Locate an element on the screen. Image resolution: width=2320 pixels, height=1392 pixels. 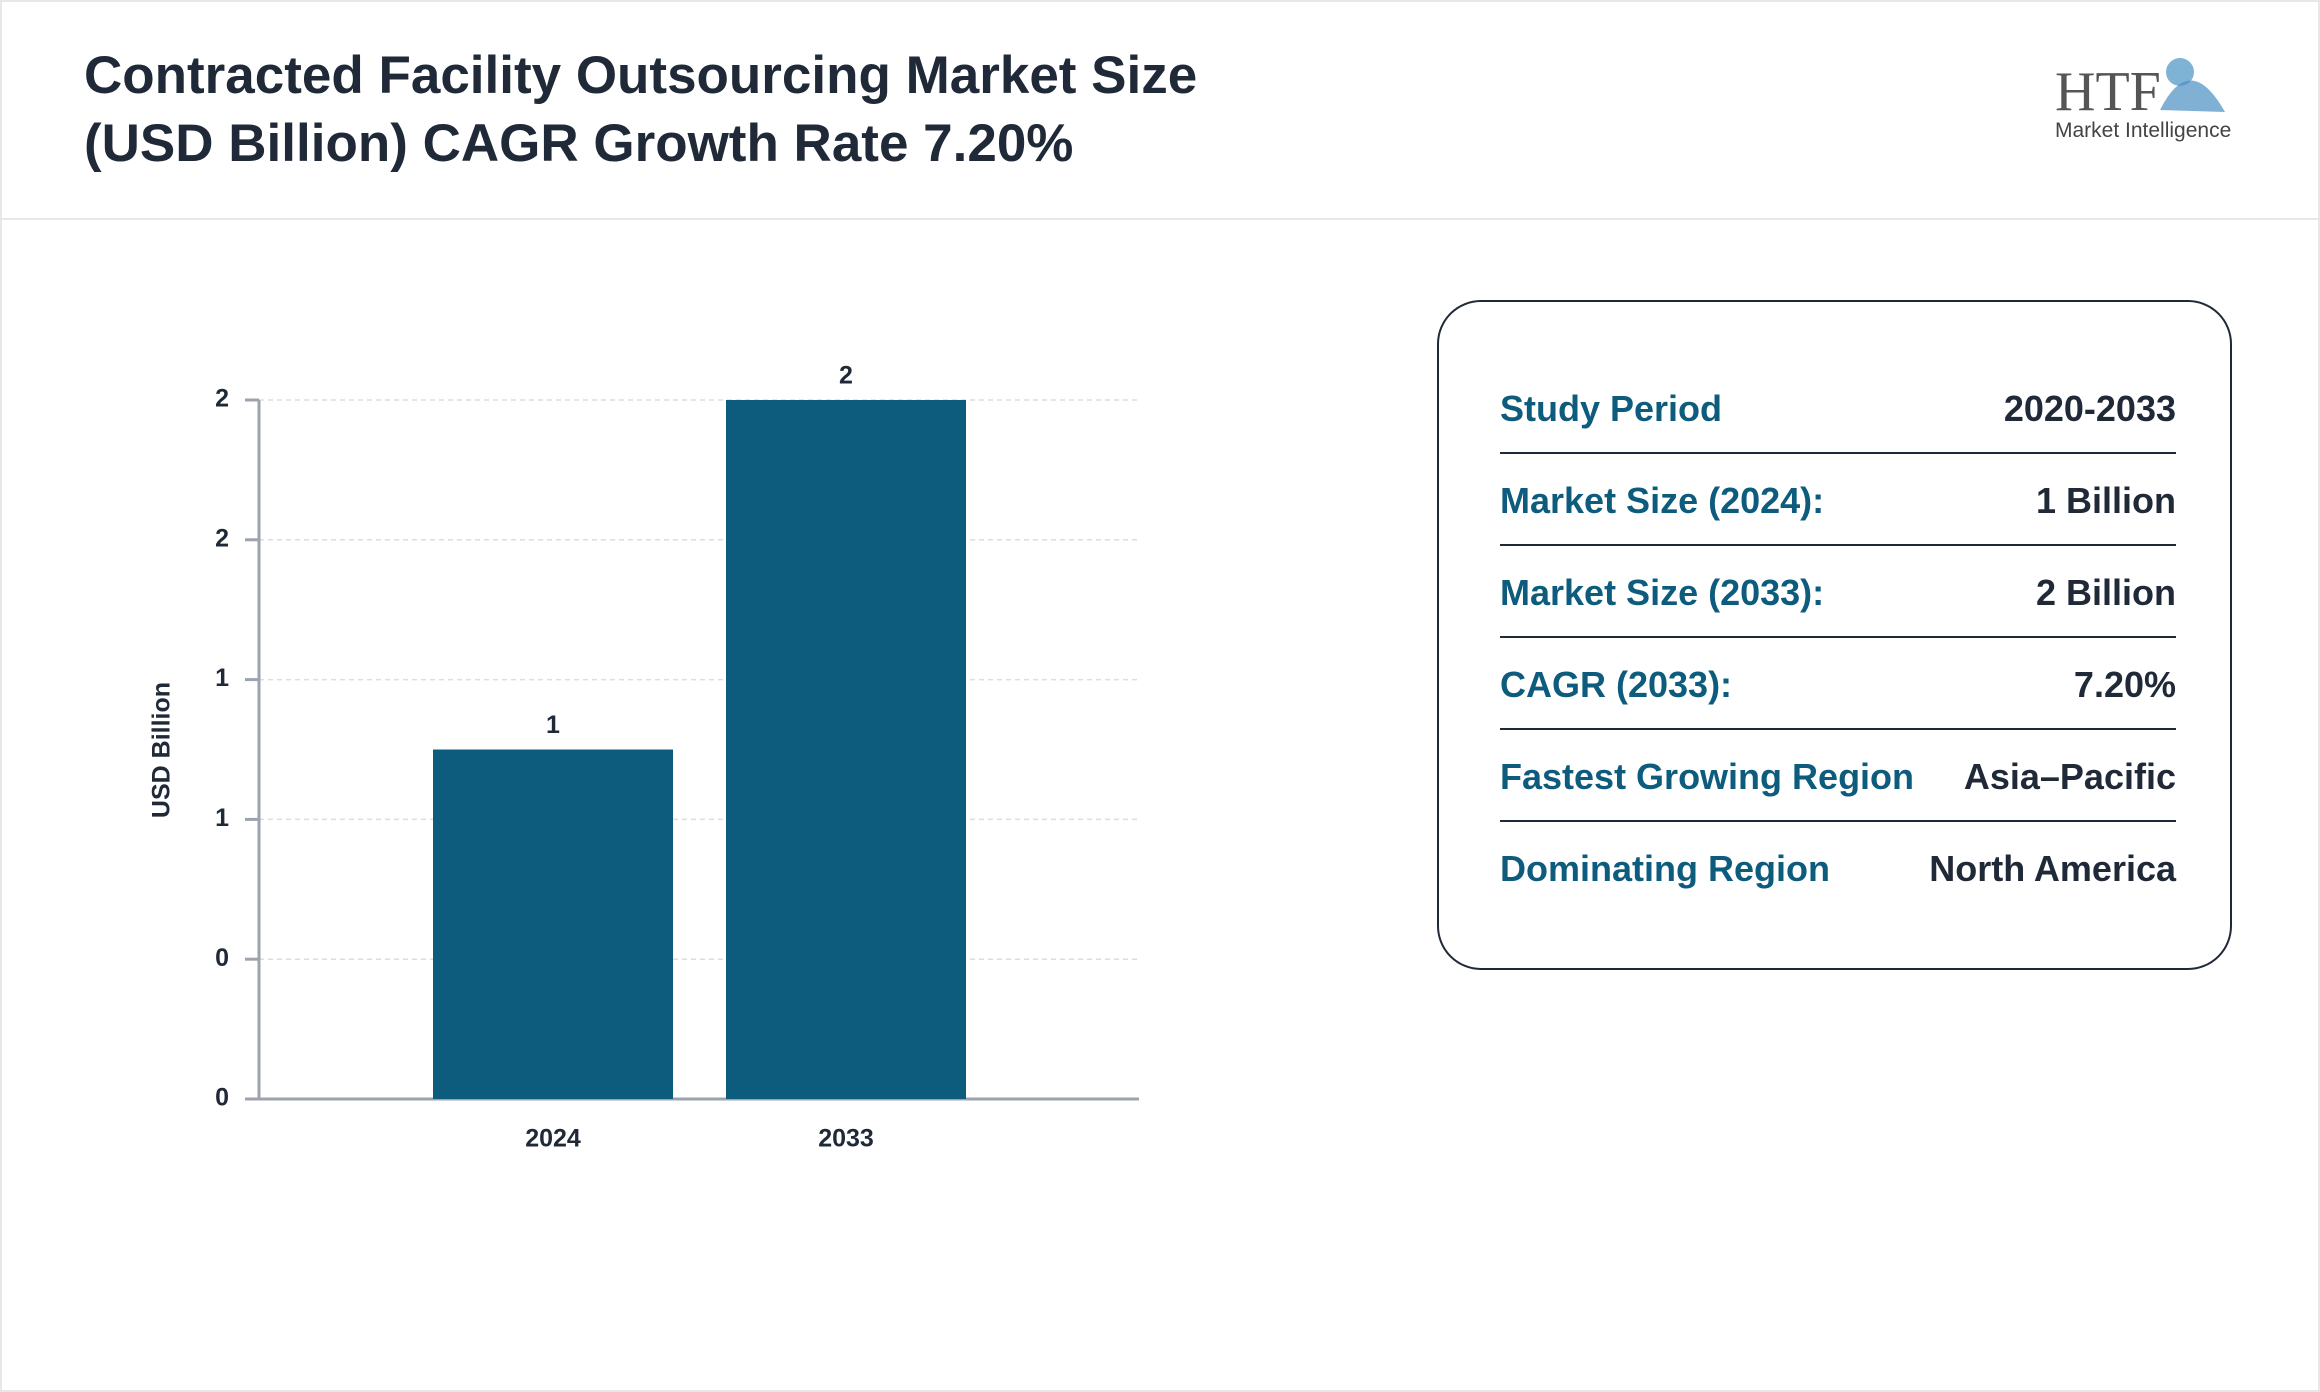
info-row: Market Size (2024): 1 Billion is located at coordinates (1838, 499).